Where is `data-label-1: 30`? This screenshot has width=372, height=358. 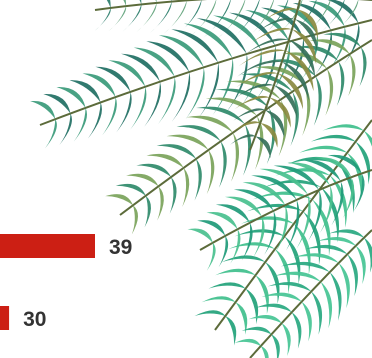 data-label-1: 30 is located at coordinates (34, 319).